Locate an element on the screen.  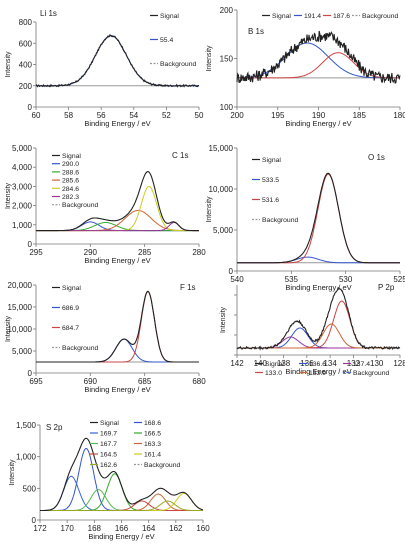
panel-label: F 1s is located at coordinates (188, 287).